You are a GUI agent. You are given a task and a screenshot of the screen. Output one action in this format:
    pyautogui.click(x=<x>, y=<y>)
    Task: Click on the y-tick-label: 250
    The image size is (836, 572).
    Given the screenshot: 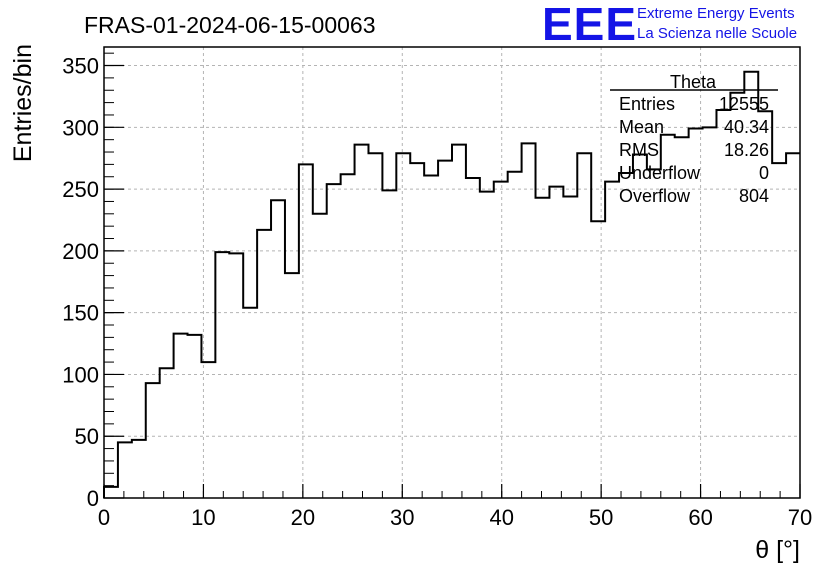 What is the action you would take?
    pyautogui.click(x=80, y=189)
    